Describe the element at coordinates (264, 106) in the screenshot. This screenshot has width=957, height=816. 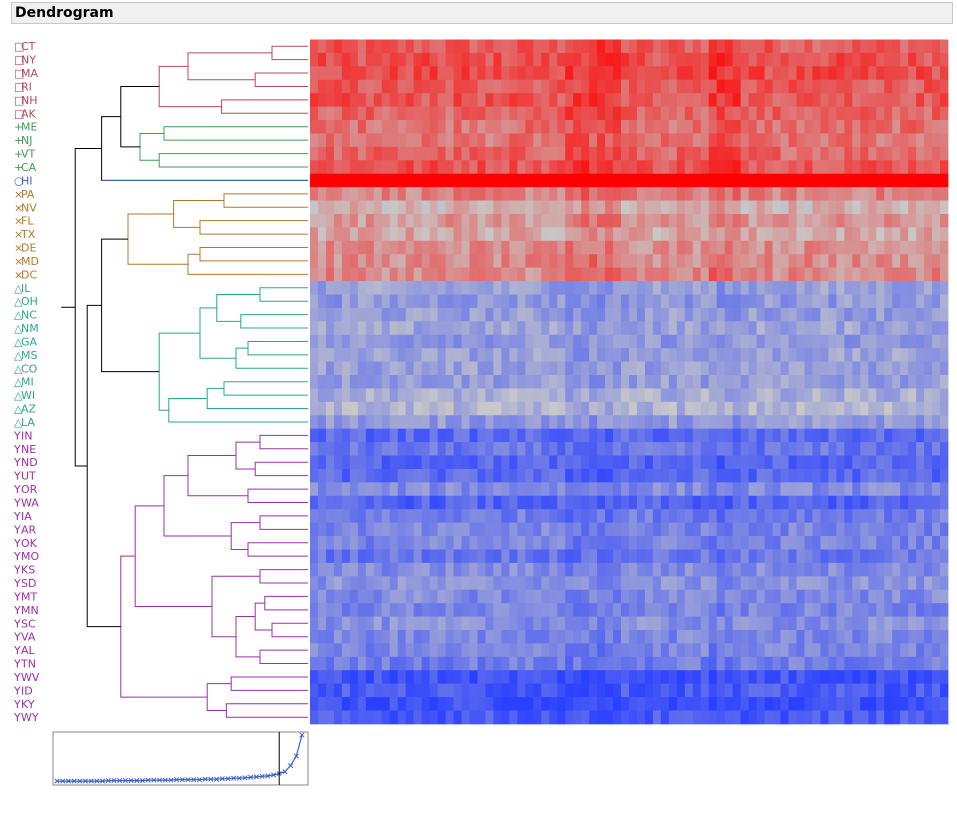
I see `tree-link-NH+AK` at that location.